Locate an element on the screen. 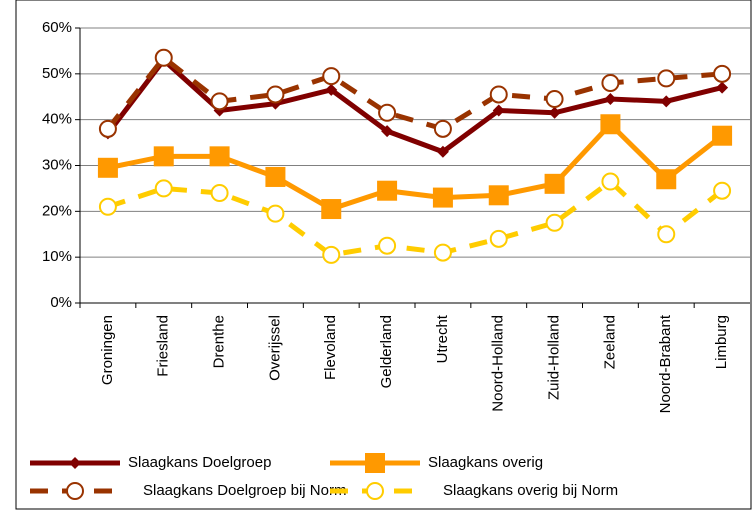 This screenshot has width=752, height=510. y-tick-label: 30% is located at coordinates (57, 164).